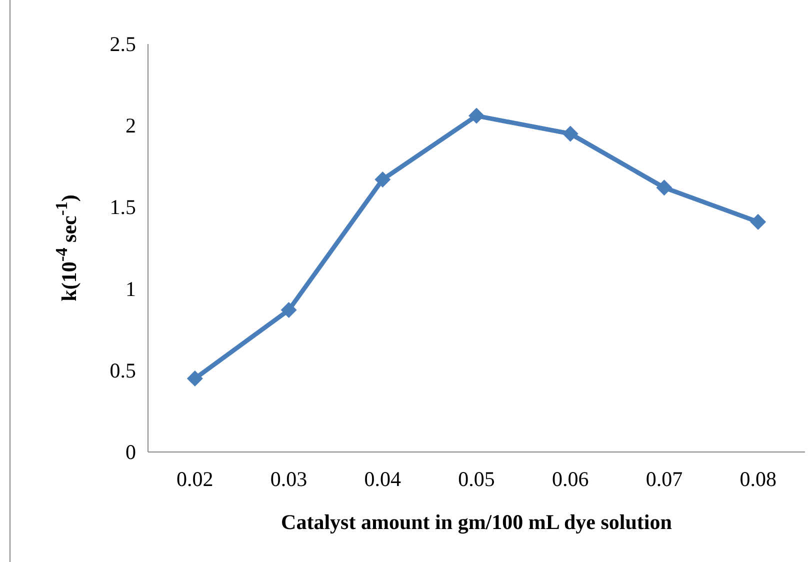 The height and width of the screenshot is (562, 809). What do you see at coordinates (289, 479) in the screenshot?
I see `x-tick-label: 0.03` at bounding box center [289, 479].